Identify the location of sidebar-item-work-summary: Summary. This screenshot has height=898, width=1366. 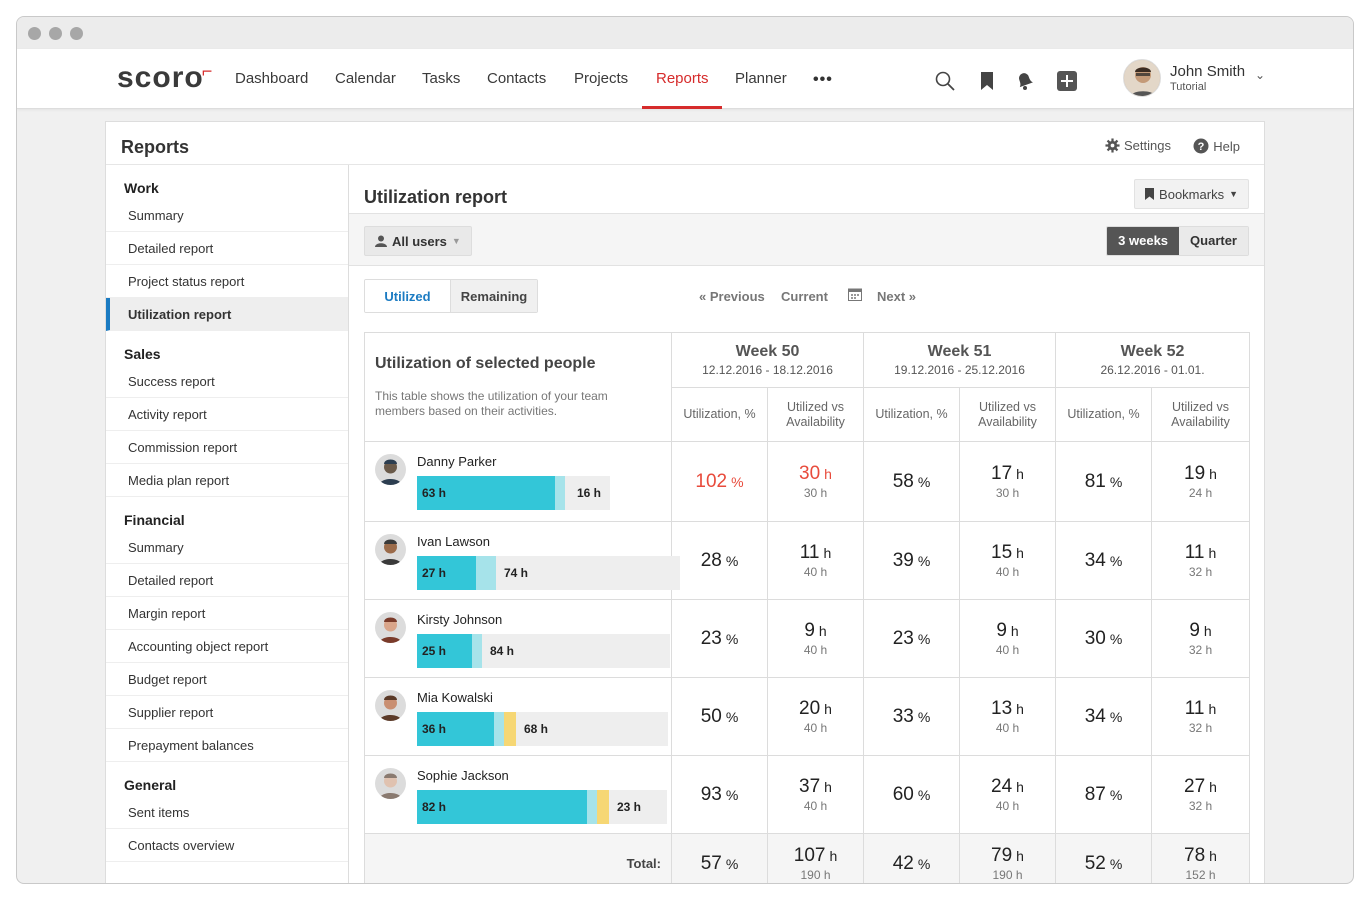
(227, 215).